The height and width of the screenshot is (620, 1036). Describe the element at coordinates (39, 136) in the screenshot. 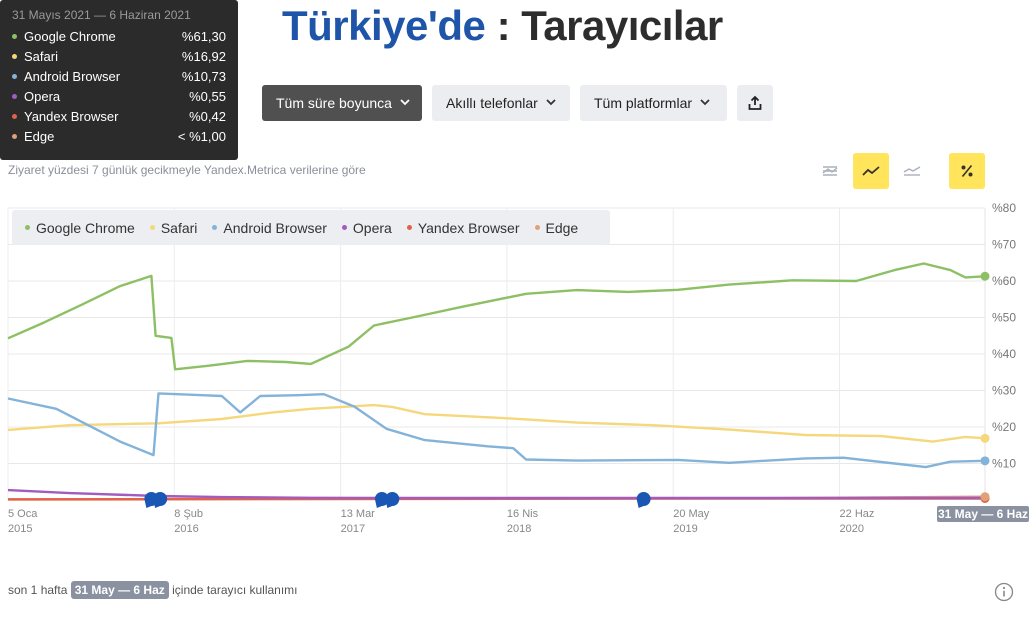

I see `tooltip-series-name: Edge` at that location.